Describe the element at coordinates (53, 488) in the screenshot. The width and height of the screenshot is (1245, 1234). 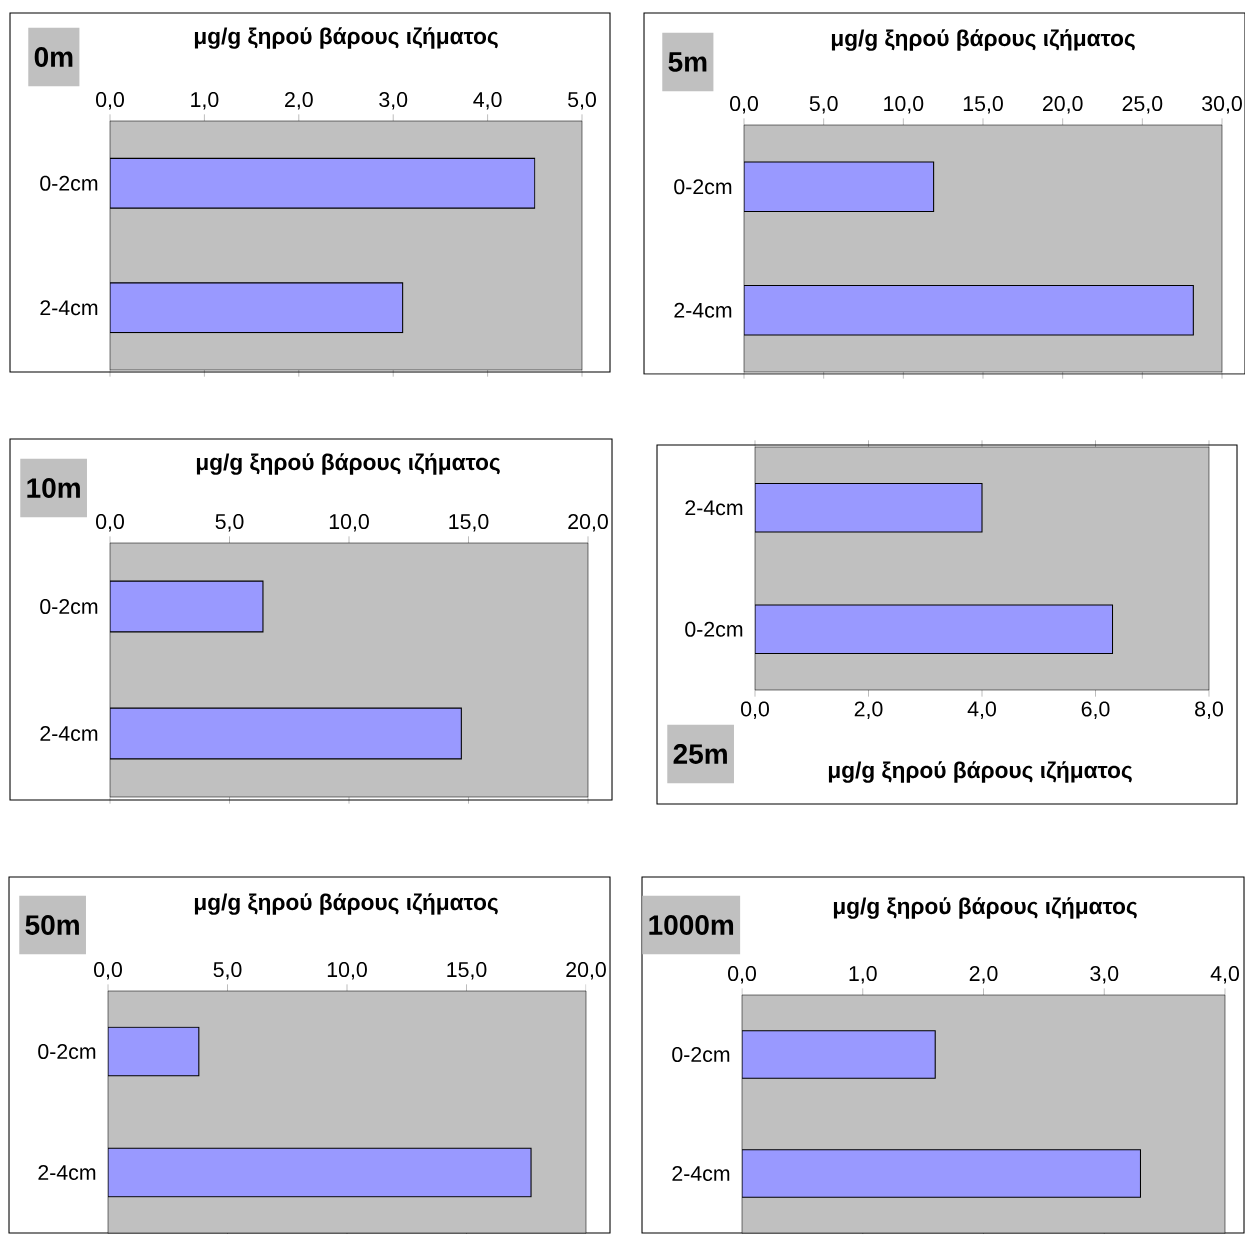
I see `chart-title: 10m` at that location.